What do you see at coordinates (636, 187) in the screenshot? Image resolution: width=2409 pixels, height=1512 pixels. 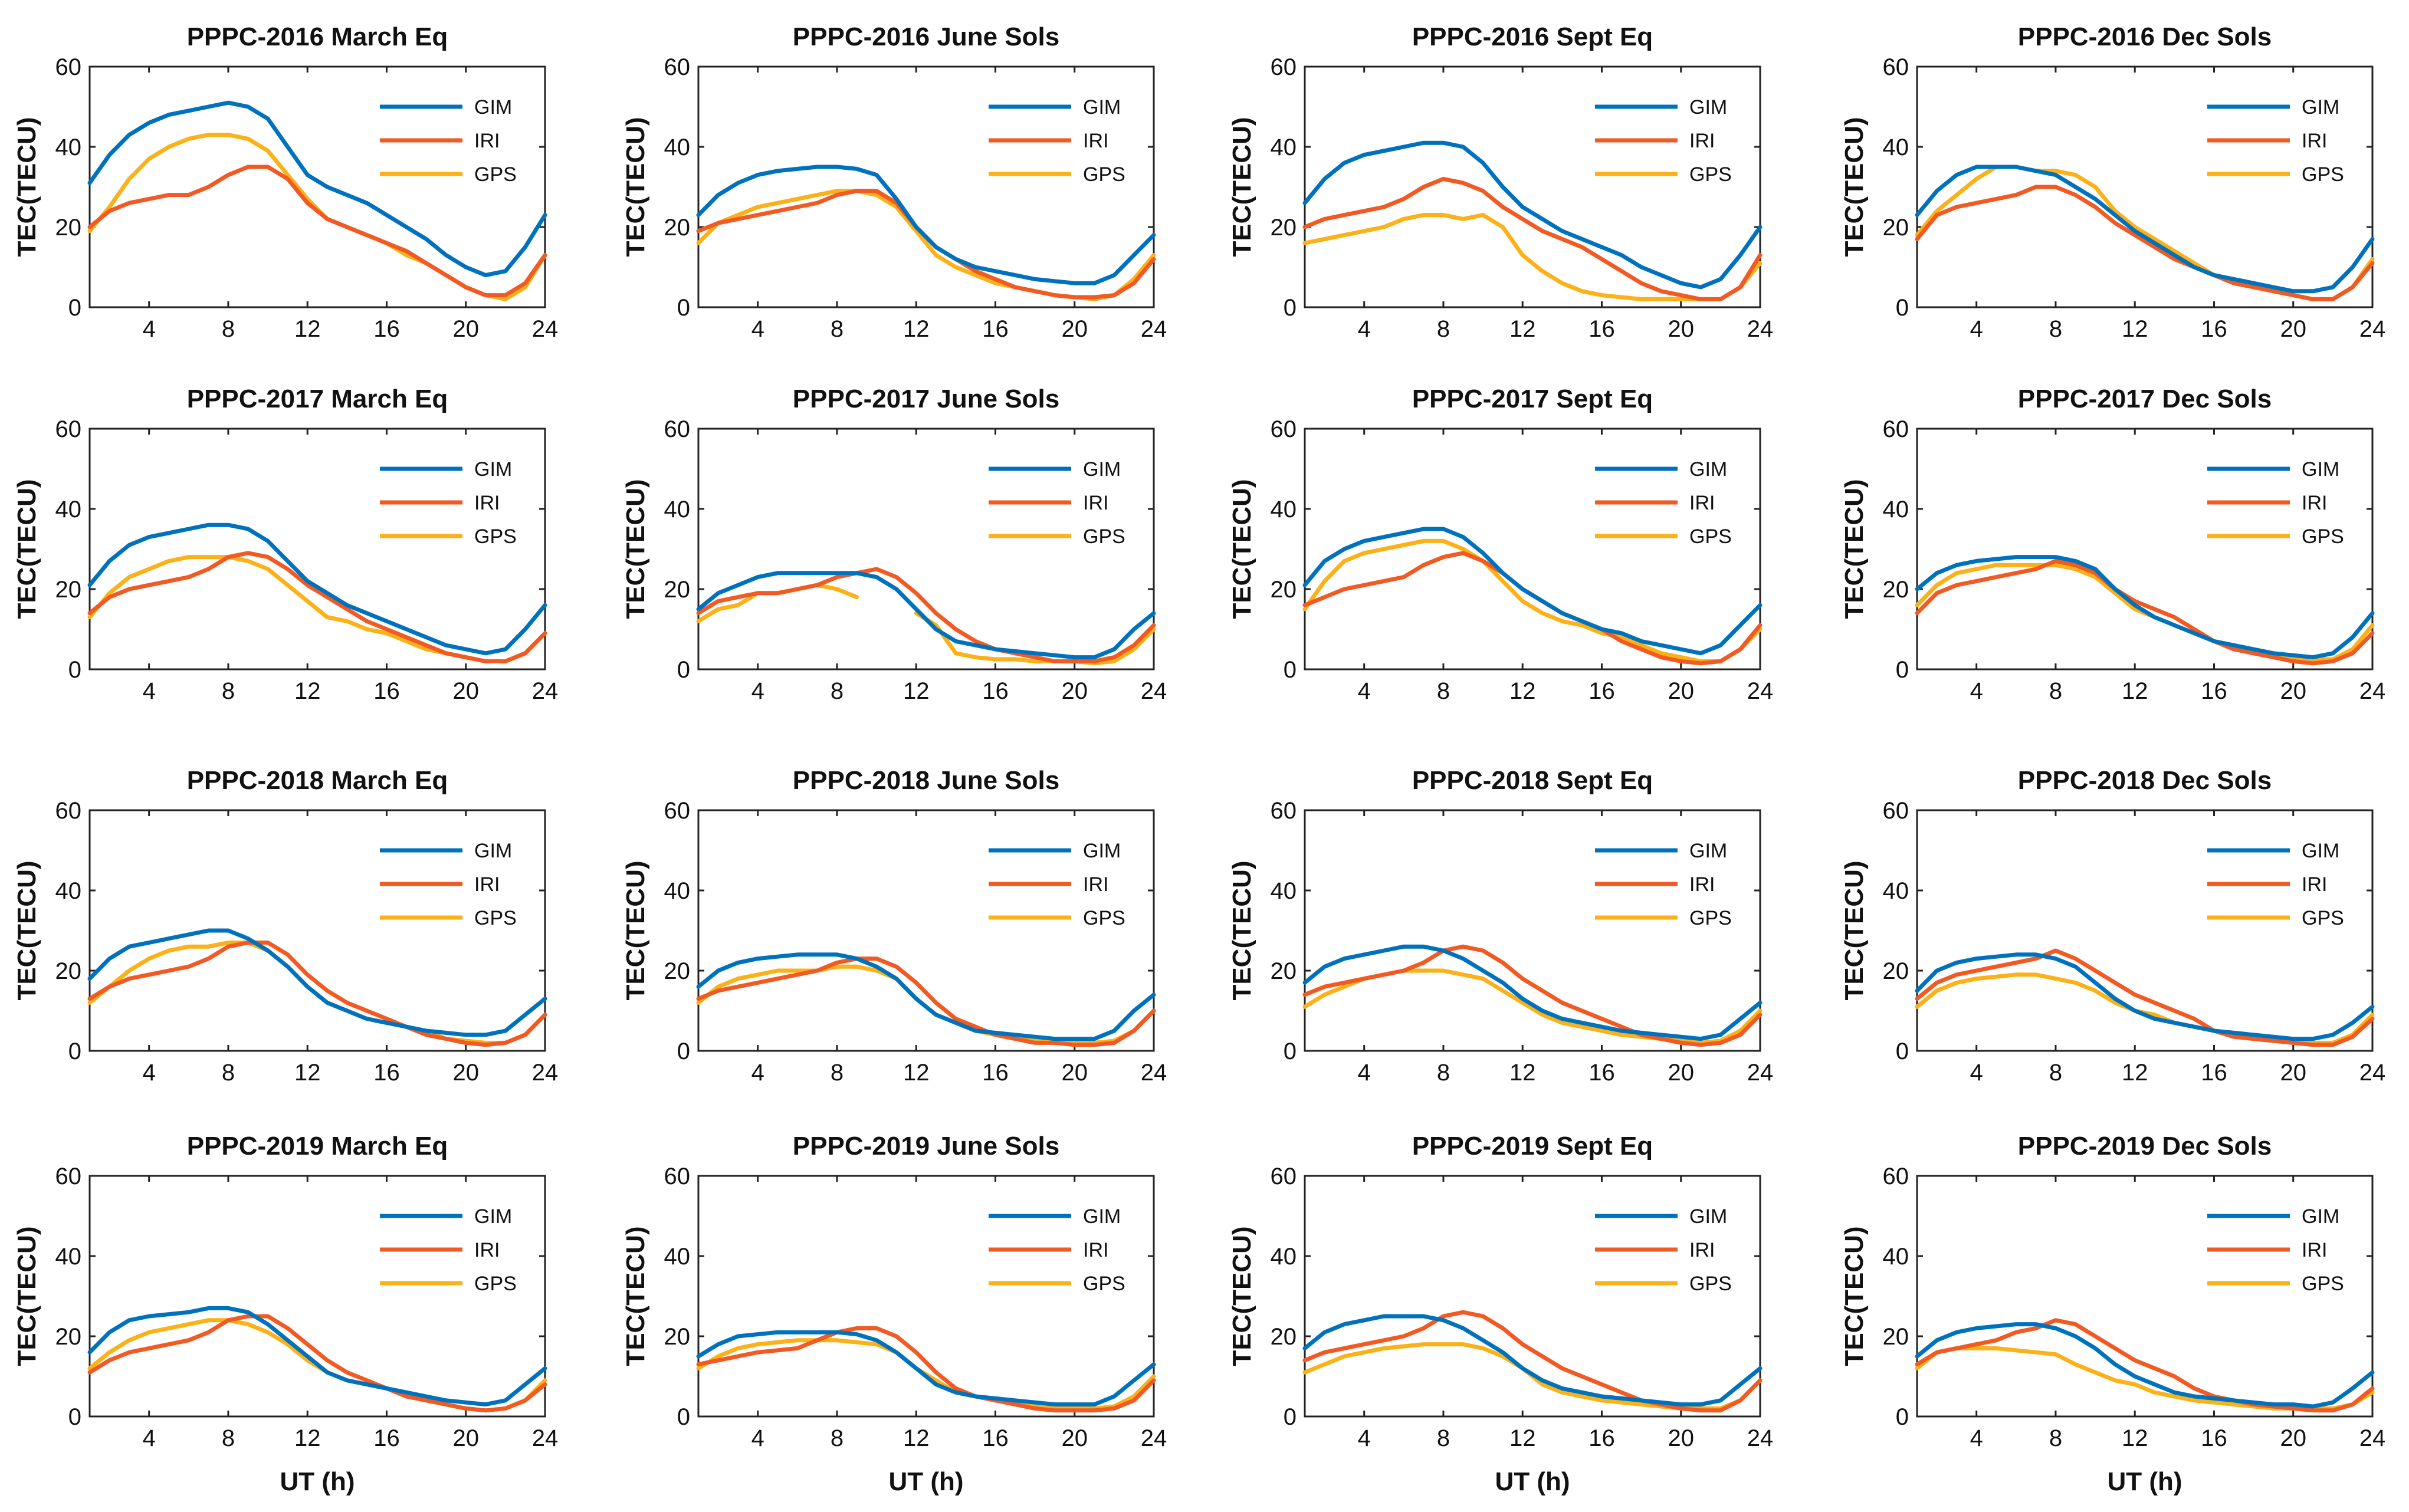 I see `y-axis-label: TEC(TECU)` at bounding box center [636, 187].